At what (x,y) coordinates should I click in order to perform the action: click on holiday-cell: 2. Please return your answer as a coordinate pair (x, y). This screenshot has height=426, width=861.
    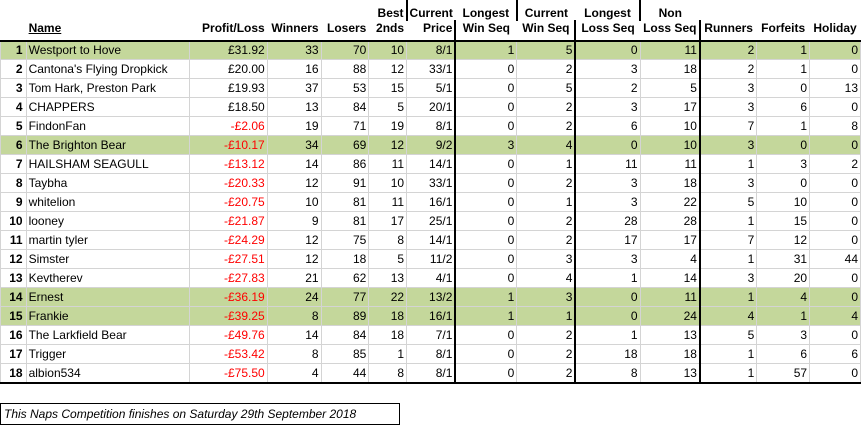
    Looking at the image, I should click on (835, 164).